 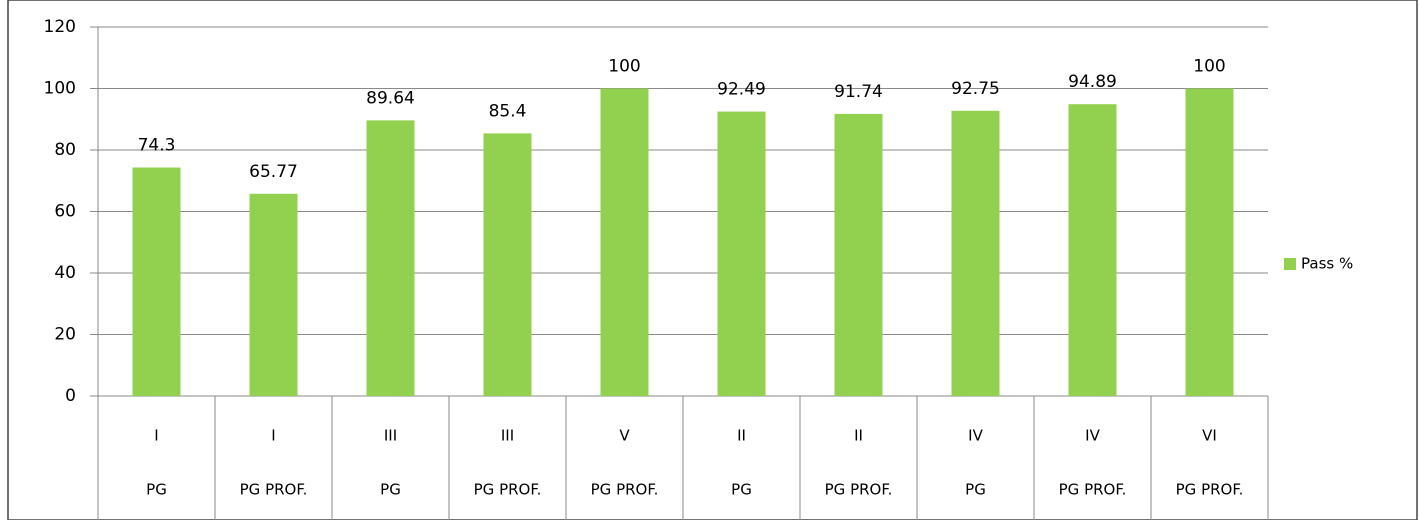 What do you see at coordinates (65, 212) in the screenshot?
I see `y-tick-label: 60` at bounding box center [65, 212].